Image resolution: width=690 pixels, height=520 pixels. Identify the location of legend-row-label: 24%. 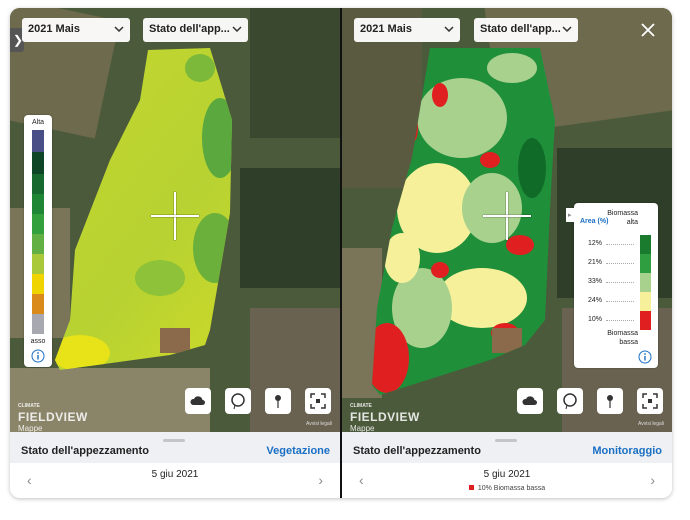
(594, 300).